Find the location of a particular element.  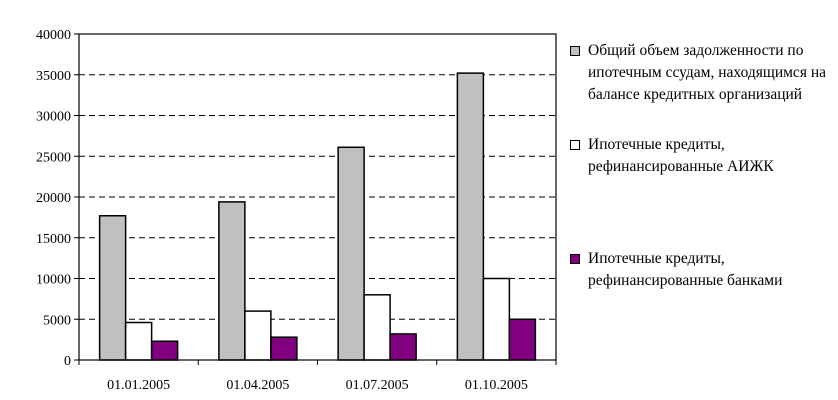

legend-swatch-banks is located at coordinates (575, 259).